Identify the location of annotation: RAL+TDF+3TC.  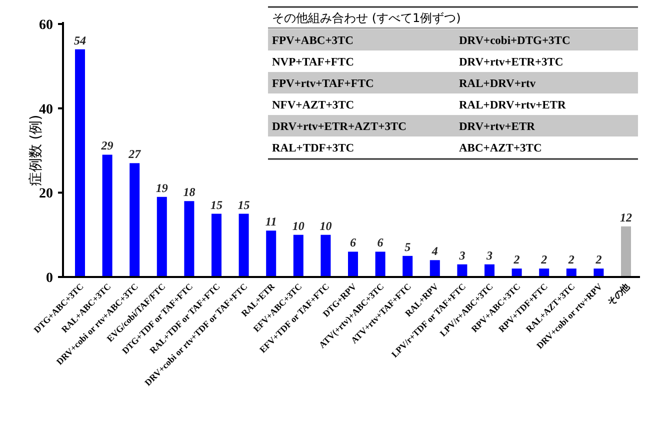
(313, 148).